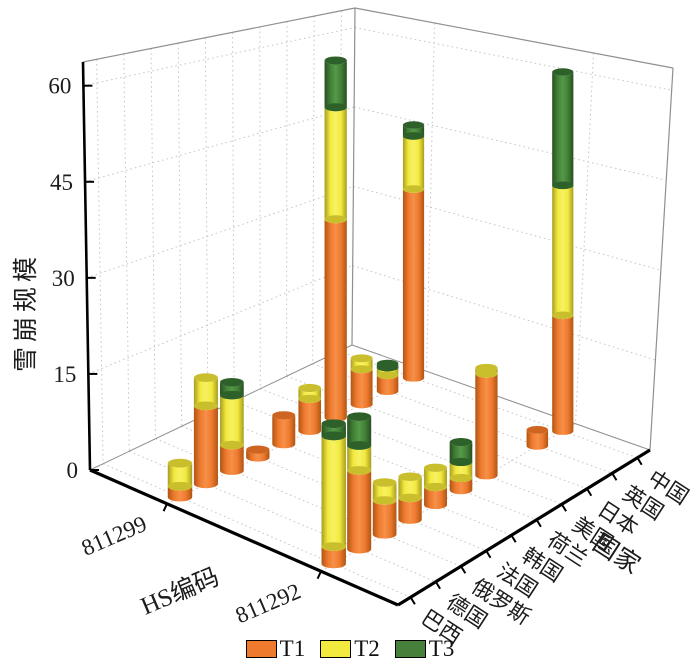 The image size is (700, 671). What do you see at coordinates (180, 480) in the screenshot?
I see `bar-811299-巴西` at bounding box center [180, 480].